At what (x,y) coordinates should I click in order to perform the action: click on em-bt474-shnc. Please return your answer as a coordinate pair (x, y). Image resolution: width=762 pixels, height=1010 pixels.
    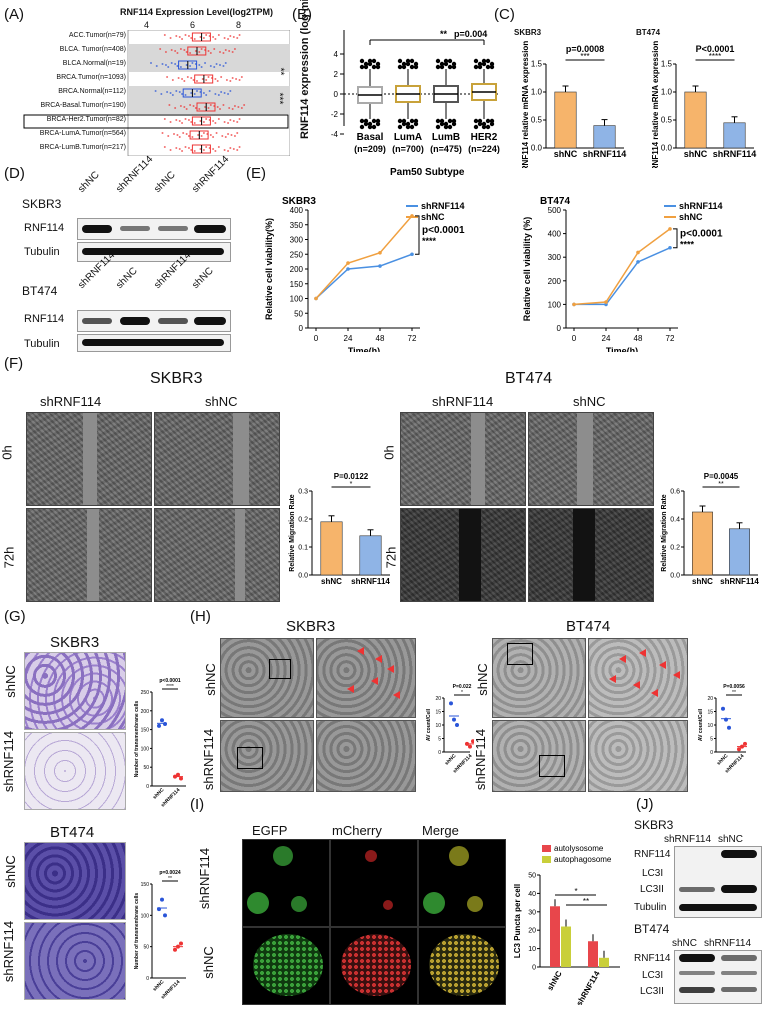
    Looking at the image, I should click on (539, 678).